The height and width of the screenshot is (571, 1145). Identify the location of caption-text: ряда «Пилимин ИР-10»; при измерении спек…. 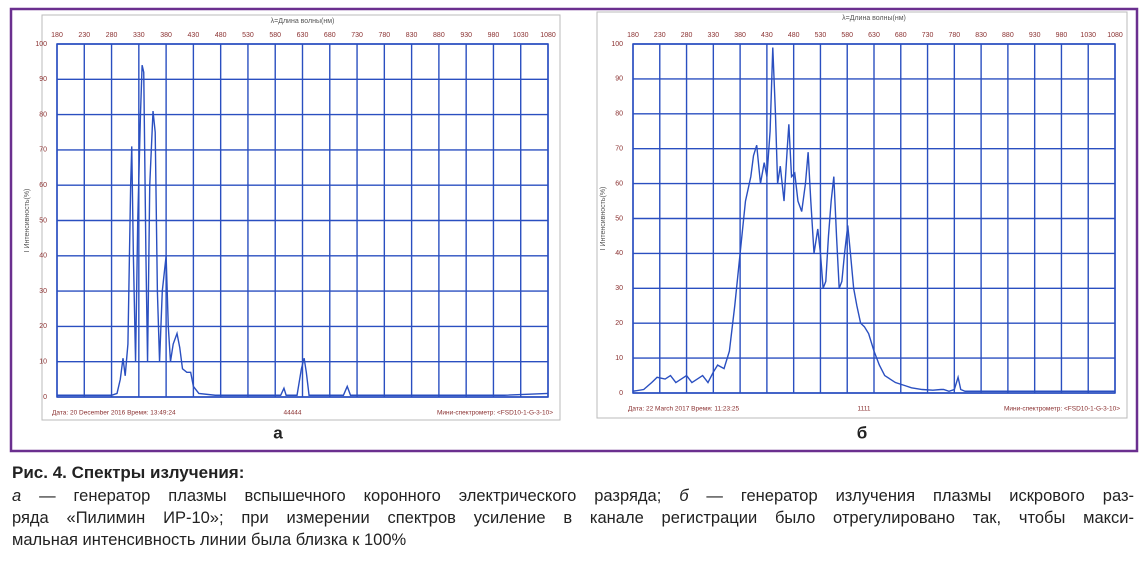
(573, 518).